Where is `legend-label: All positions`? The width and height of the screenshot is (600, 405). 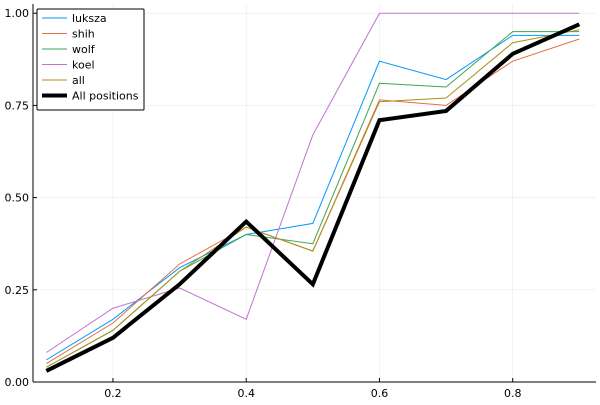
legend-label: All positions is located at coordinates (105, 96).